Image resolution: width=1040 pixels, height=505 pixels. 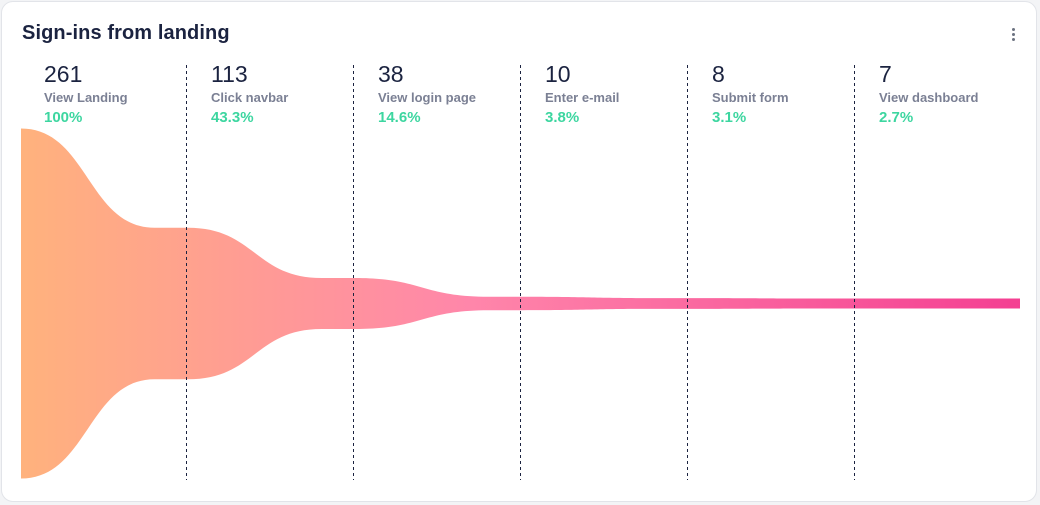 I want to click on funnel-stage: 261 View Landing 100%, so click(x=124, y=94).